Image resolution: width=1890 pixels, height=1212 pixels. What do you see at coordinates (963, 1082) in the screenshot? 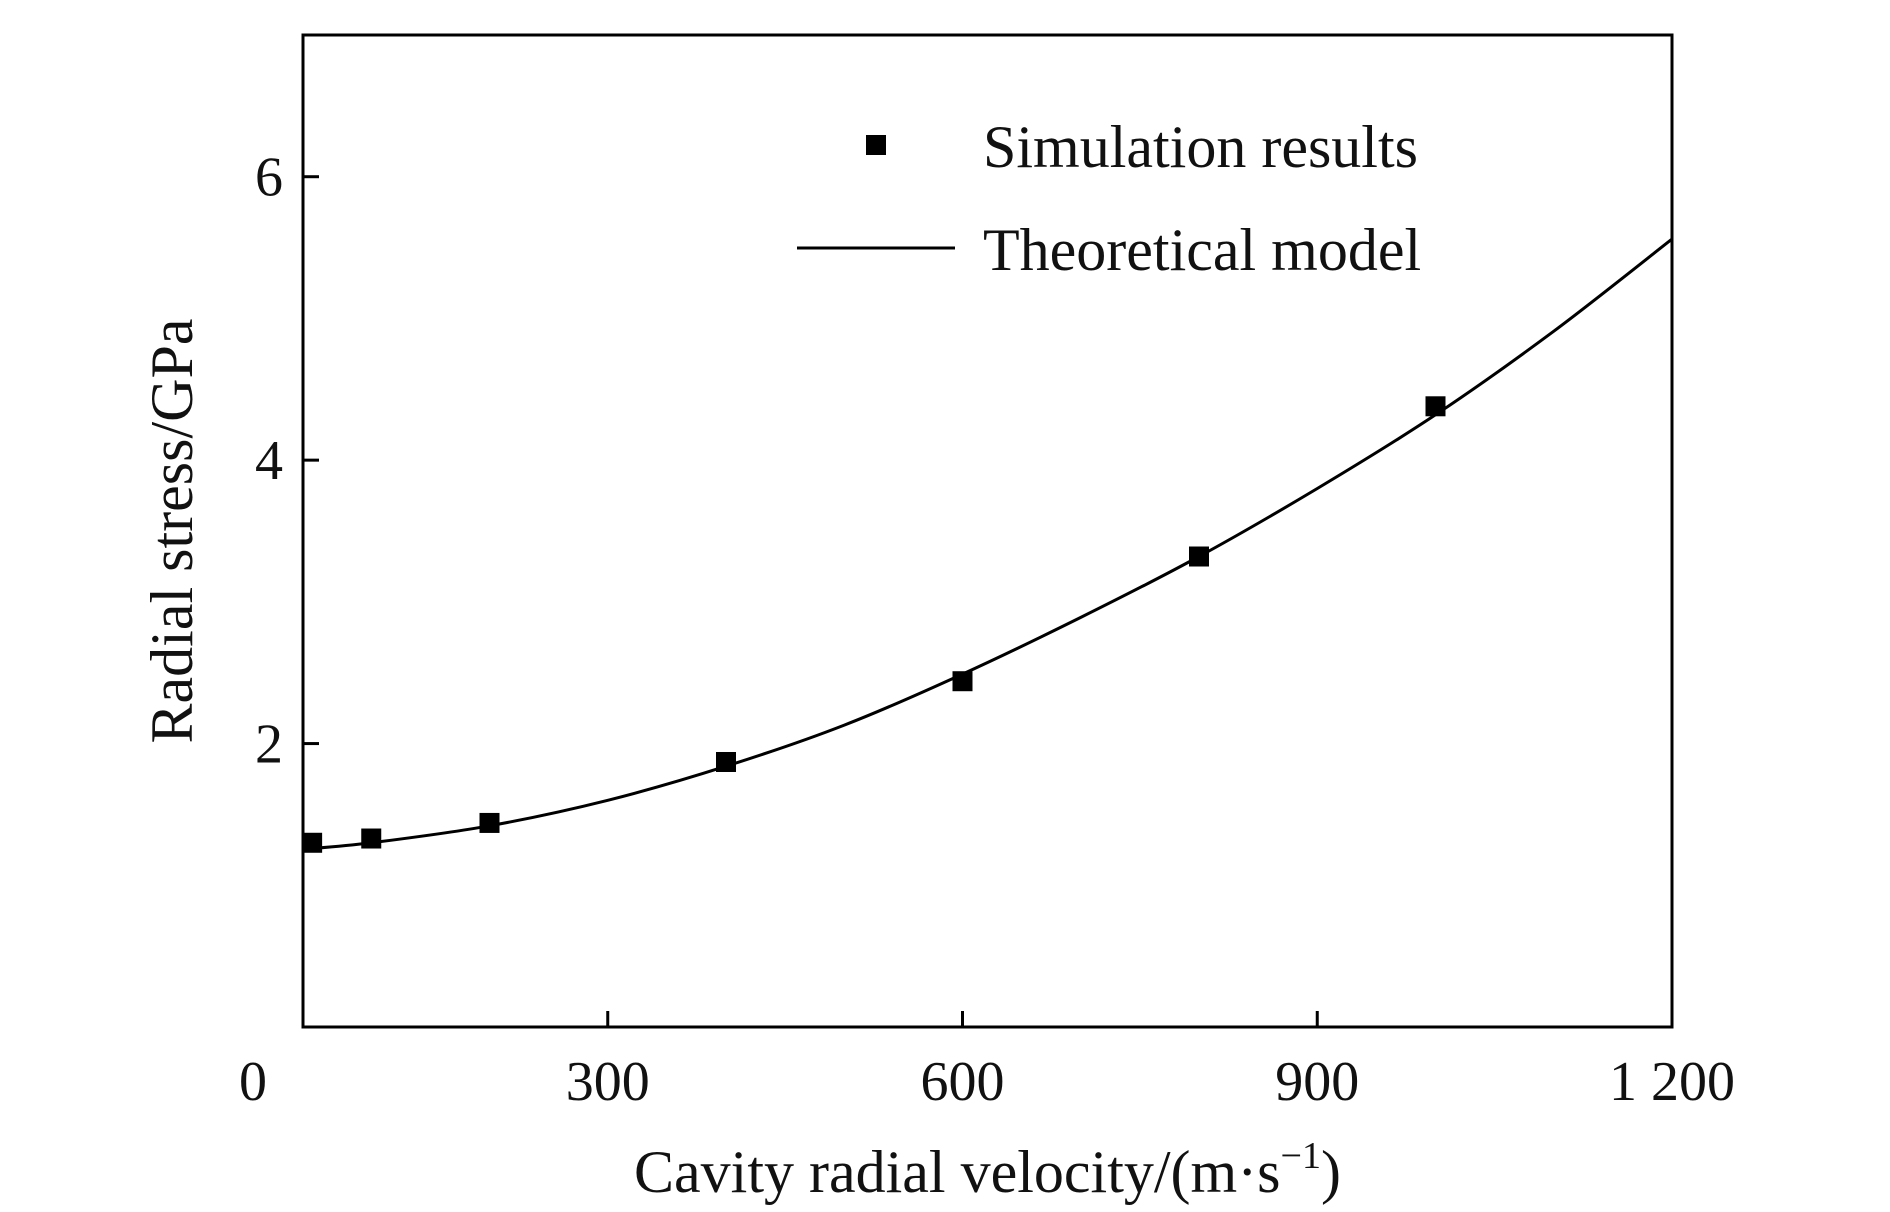
I see `x-tick-label: 600` at bounding box center [963, 1082].